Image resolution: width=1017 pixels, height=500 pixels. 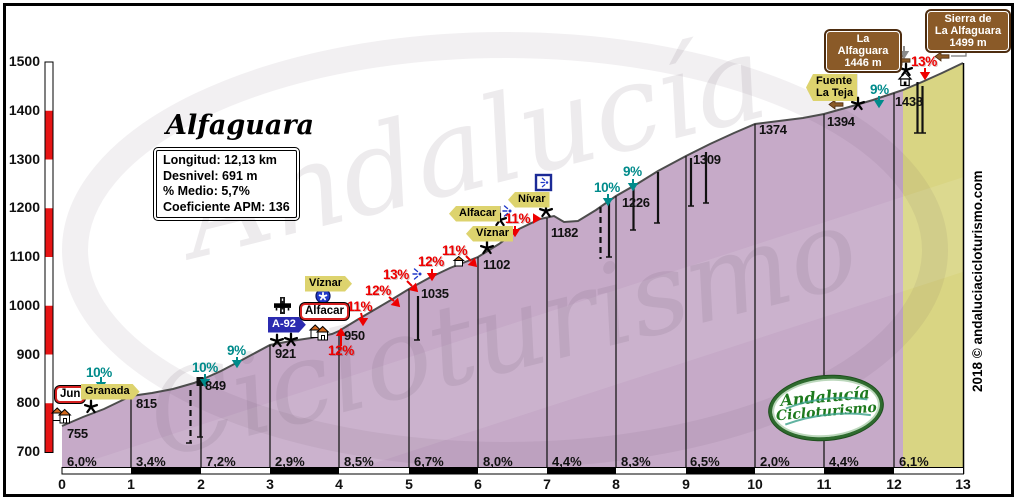 I want to click on elevation-label: 1102, so click(x=497, y=264).